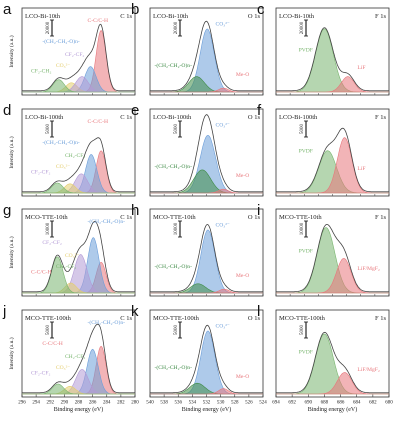 Image resolution: width=400 pixels, height=422 pixels. I want to click on x-tick-label: 530, so click(221, 403).